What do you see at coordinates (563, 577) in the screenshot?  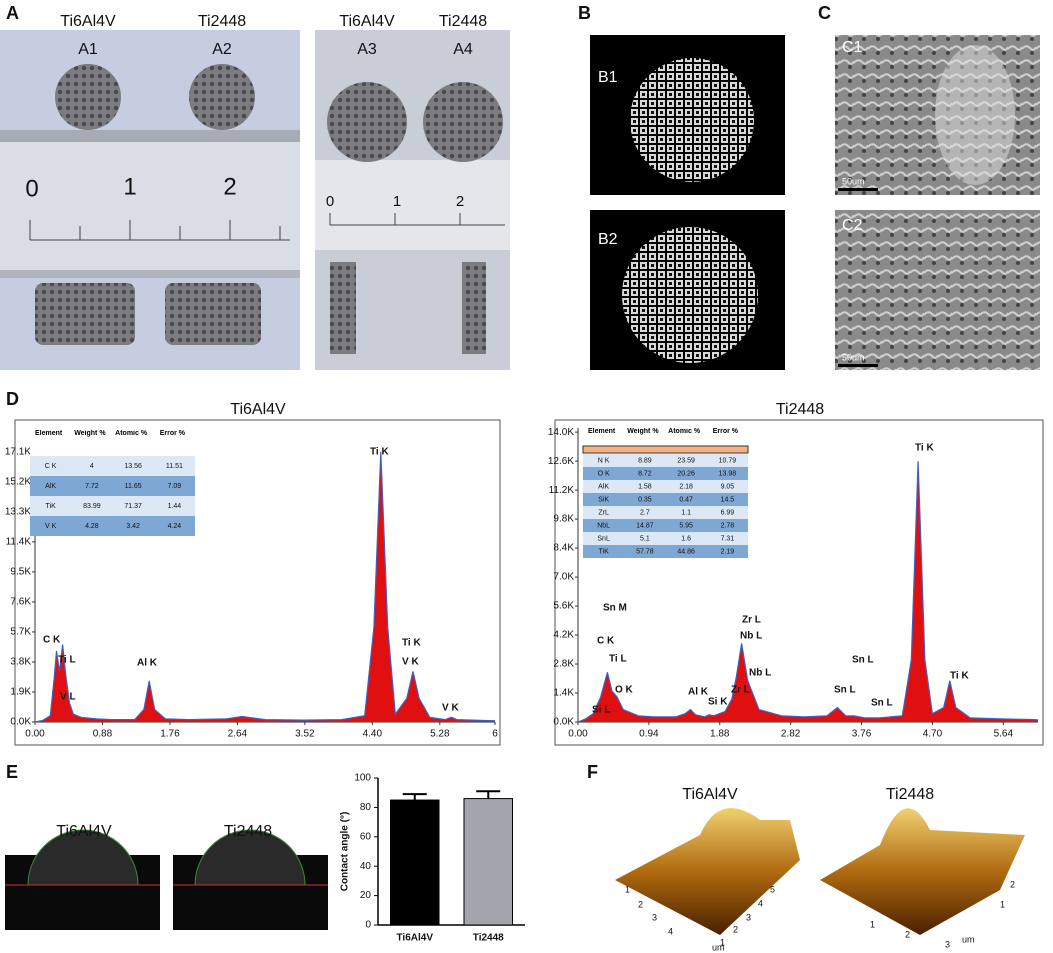 I see `y-tick-label: 7.0K` at bounding box center [563, 577].